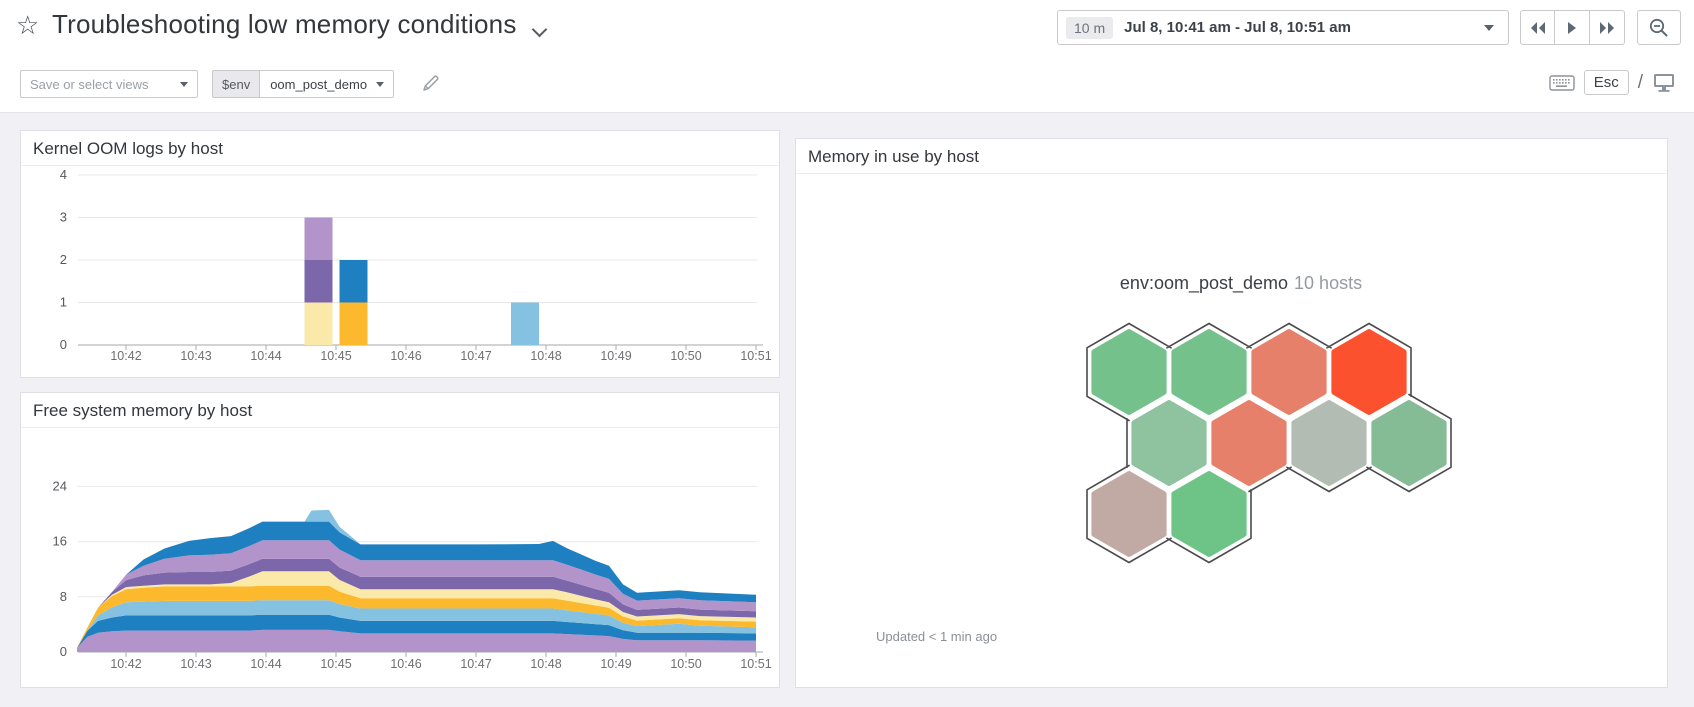  Describe the element at coordinates (63, 259) in the screenshot. I see `svg-text: 2` at that location.